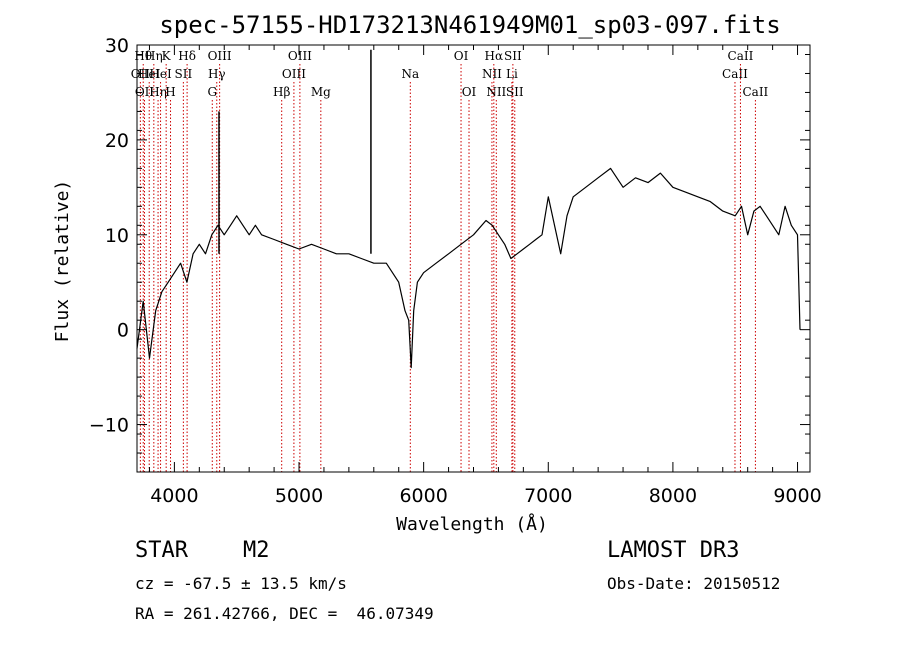 The height and width of the screenshot is (649, 900). What do you see at coordinates (673, 550) in the screenshot?
I see `survey-name: LAMOST DR3` at bounding box center [673, 550].